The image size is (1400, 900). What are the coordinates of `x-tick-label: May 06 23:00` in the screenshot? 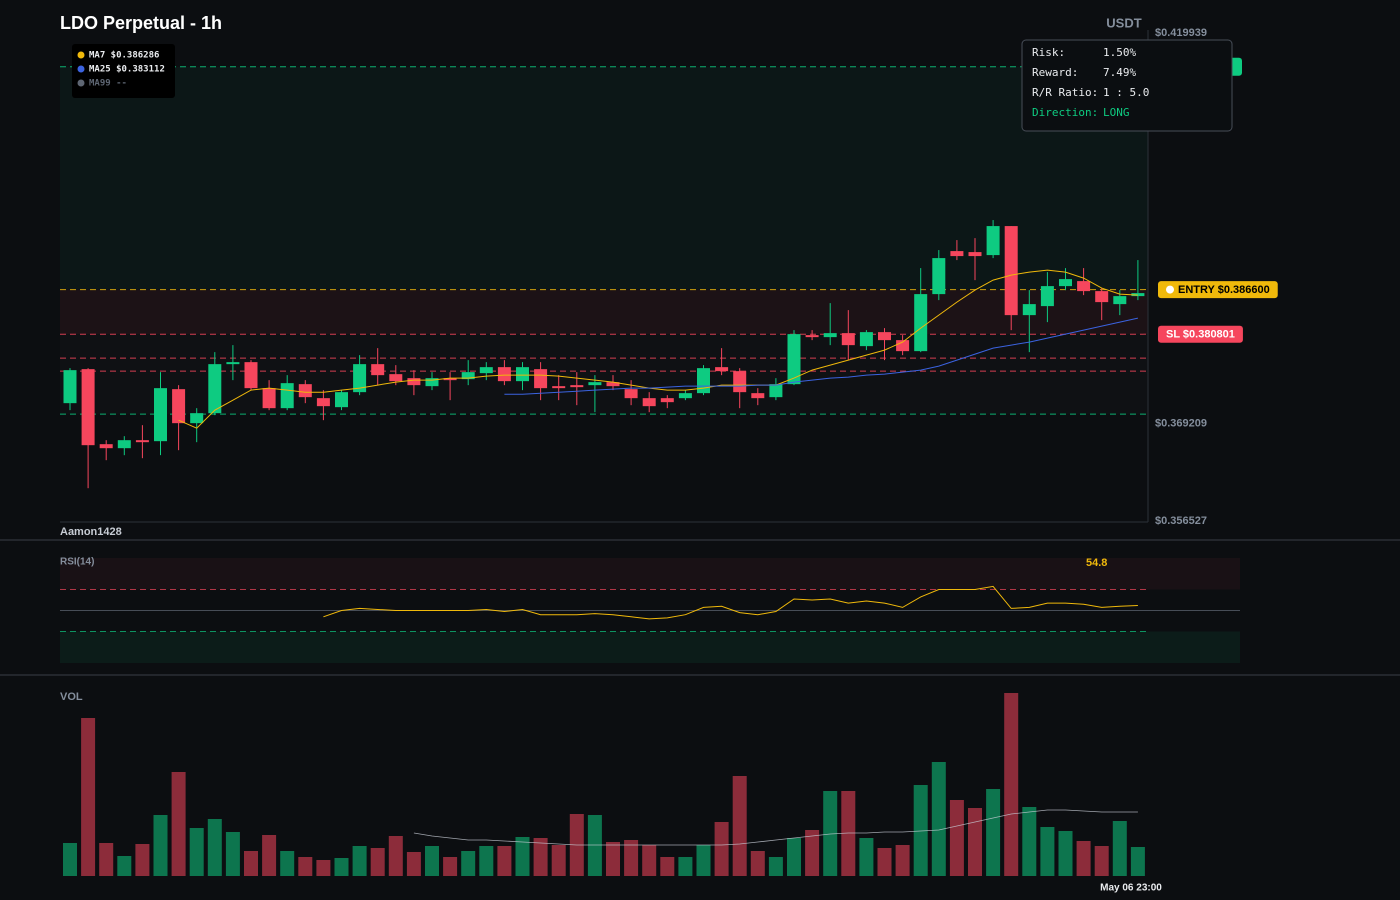 It's located at (1131, 888).